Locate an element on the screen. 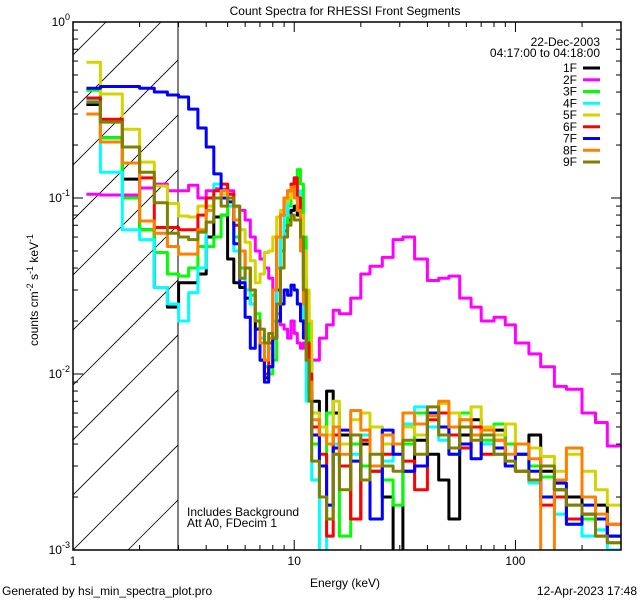 Image resolution: width=640 pixels, height=600 pixels. legend-label-1F: 1F is located at coordinates (570, 68).